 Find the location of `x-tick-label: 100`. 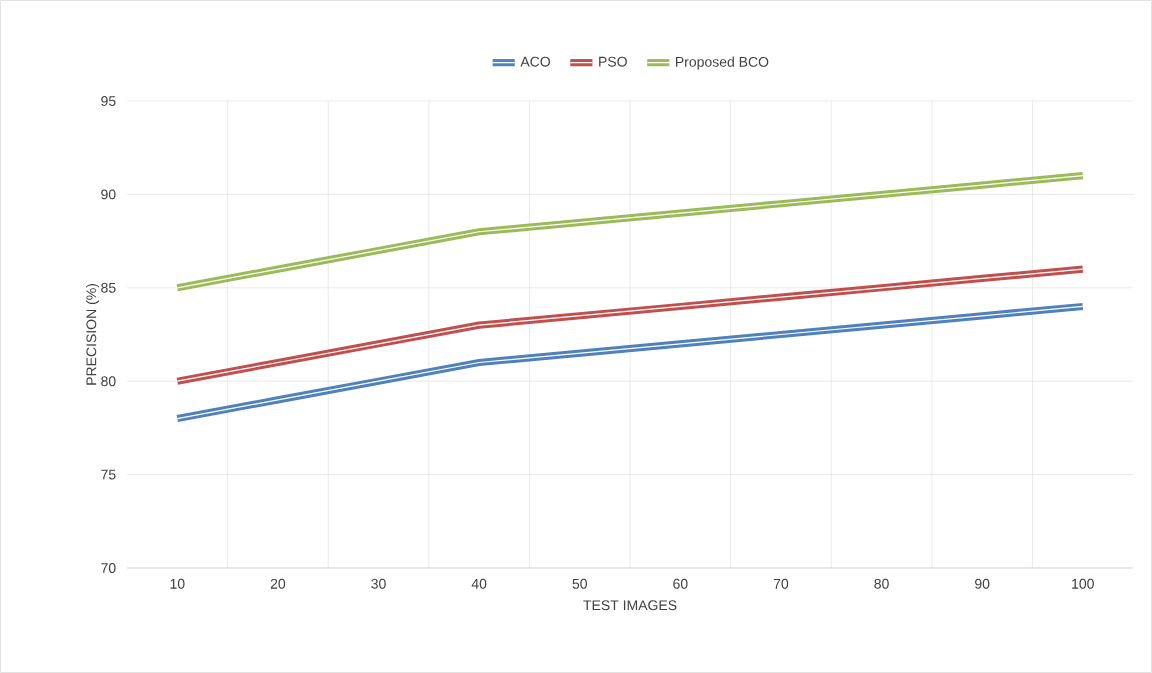

x-tick-label: 100 is located at coordinates (1083, 583).